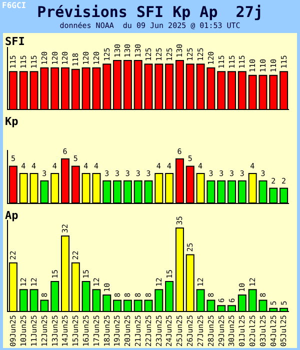 Image resolution: width=300 pixels, height=350 pixels. I want to click on chart-title: Prévisions SFI Kp Ap 27j, so click(150, 12).